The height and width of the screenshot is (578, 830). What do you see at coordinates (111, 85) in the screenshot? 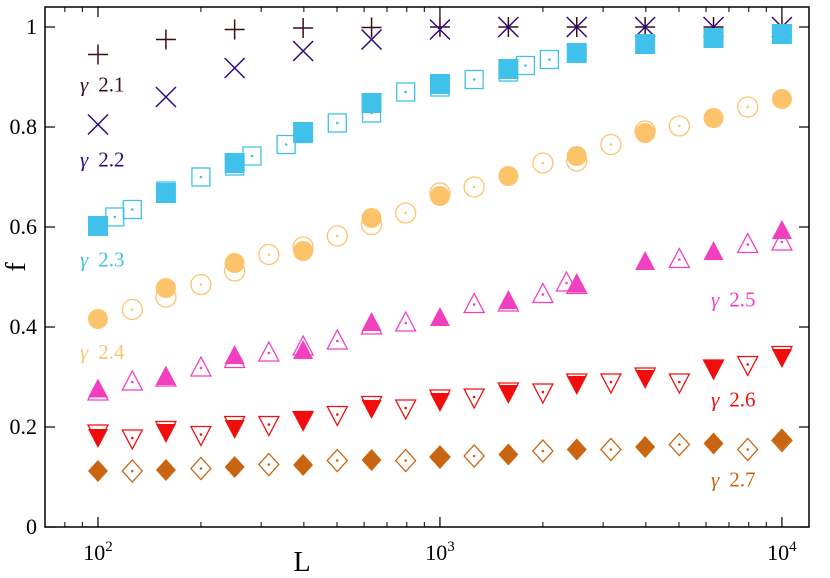
I see `gamma-value: 2.1` at bounding box center [111, 85].